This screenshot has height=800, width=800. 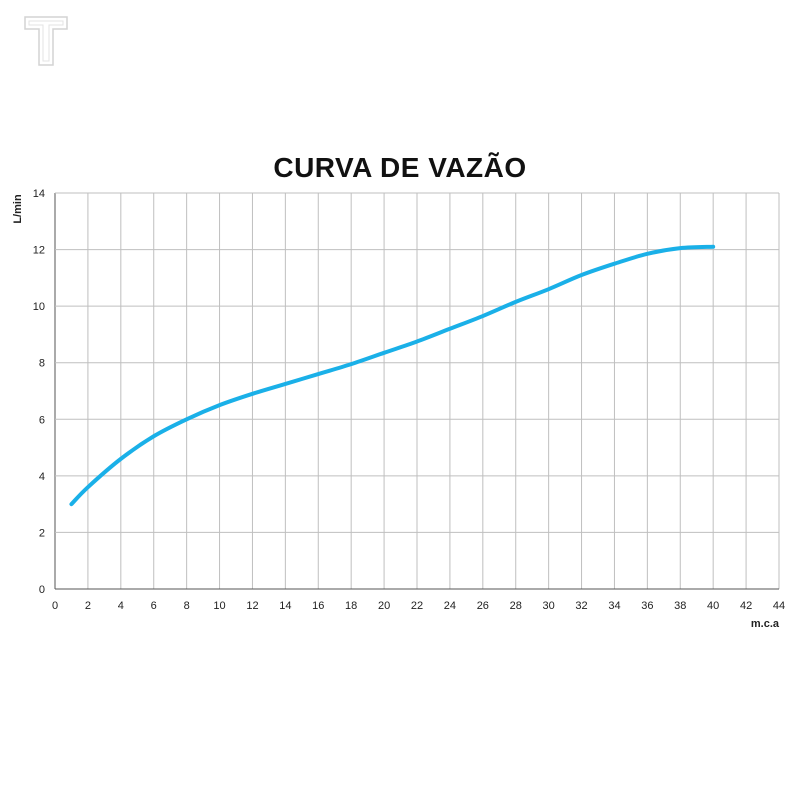 What do you see at coordinates (42, 533) in the screenshot?
I see `y-tick-label: 2` at bounding box center [42, 533].